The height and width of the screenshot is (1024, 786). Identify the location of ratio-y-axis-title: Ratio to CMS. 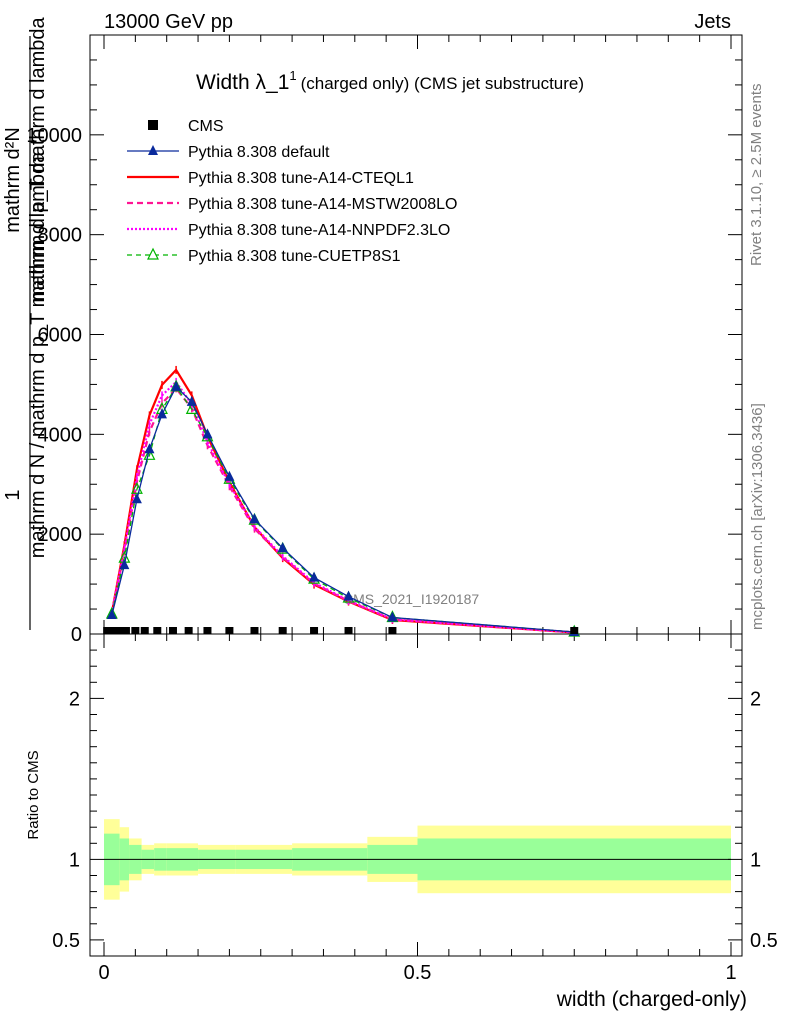
(33, 794).